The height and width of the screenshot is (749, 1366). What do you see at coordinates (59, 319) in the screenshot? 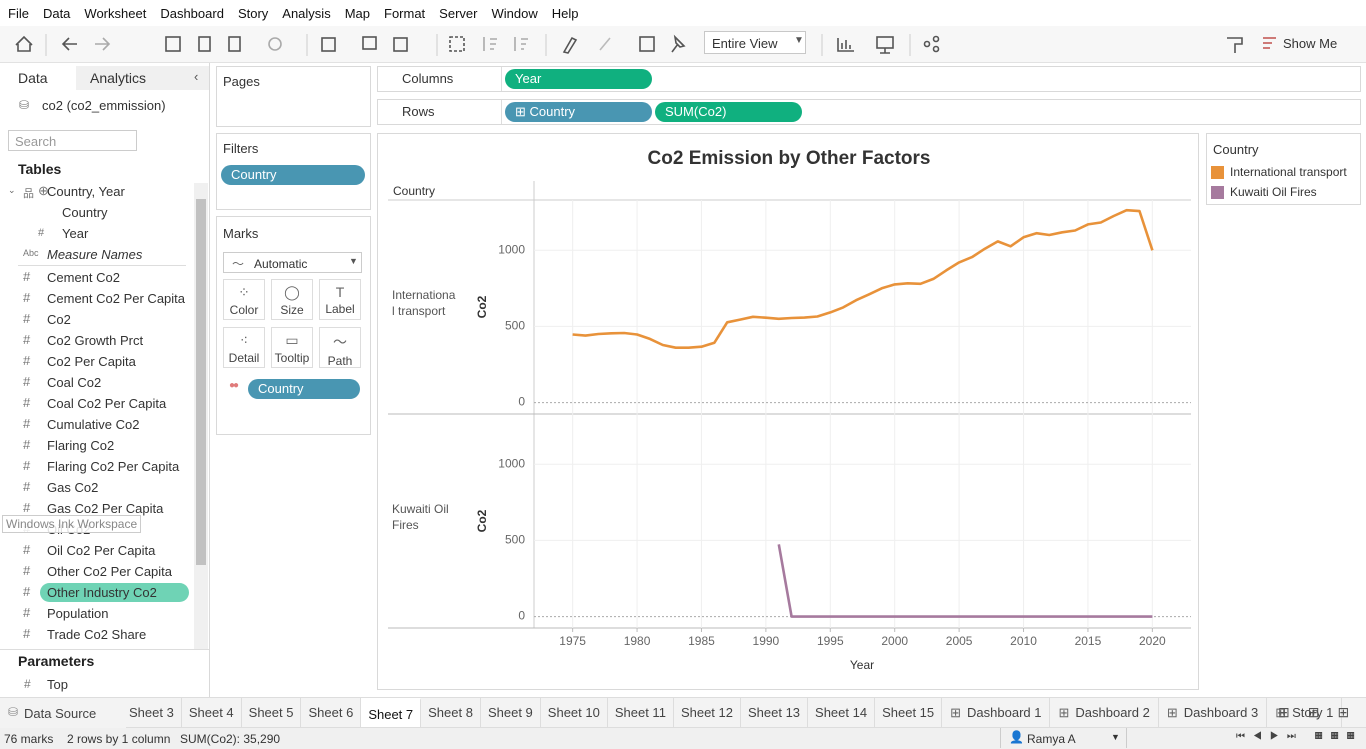
I see `field: Co2` at bounding box center [59, 319].